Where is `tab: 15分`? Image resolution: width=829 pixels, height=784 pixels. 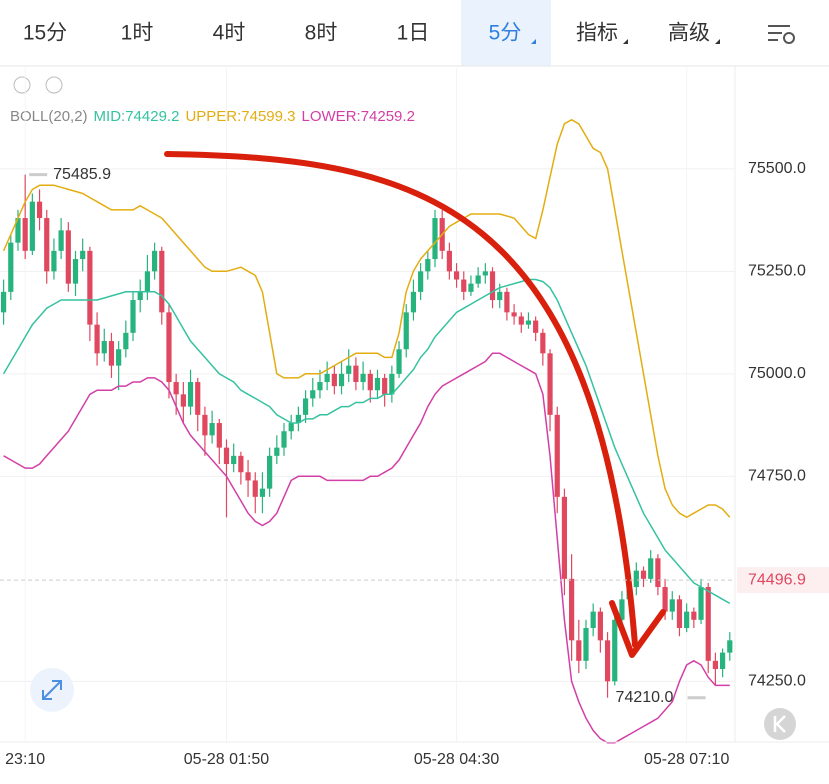
tab: 15分 is located at coordinates (45, 33).